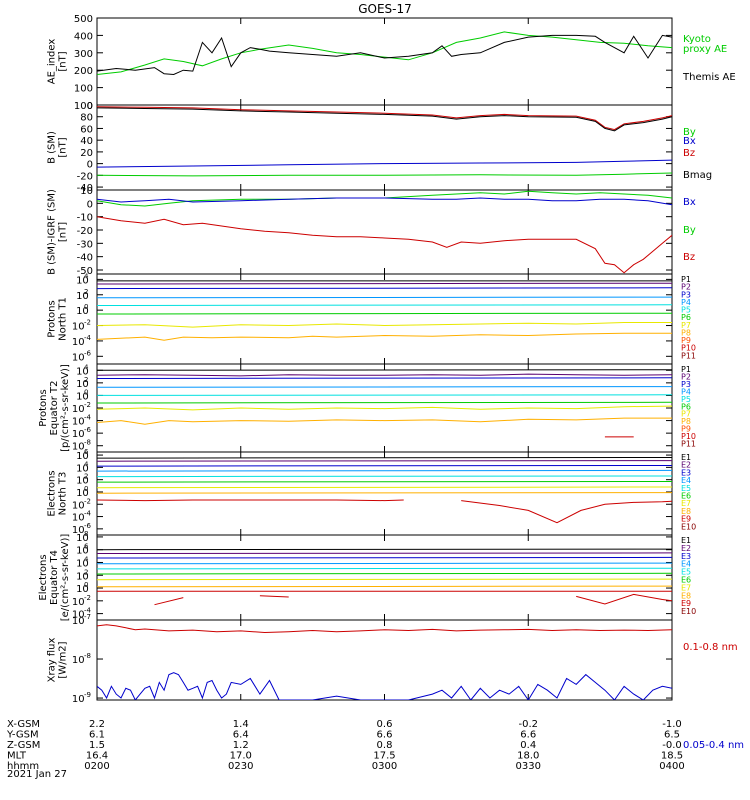  What do you see at coordinates (86, 141) in the screenshot?
I see `y-tick-label: 40` at bounding box center [86, 141].